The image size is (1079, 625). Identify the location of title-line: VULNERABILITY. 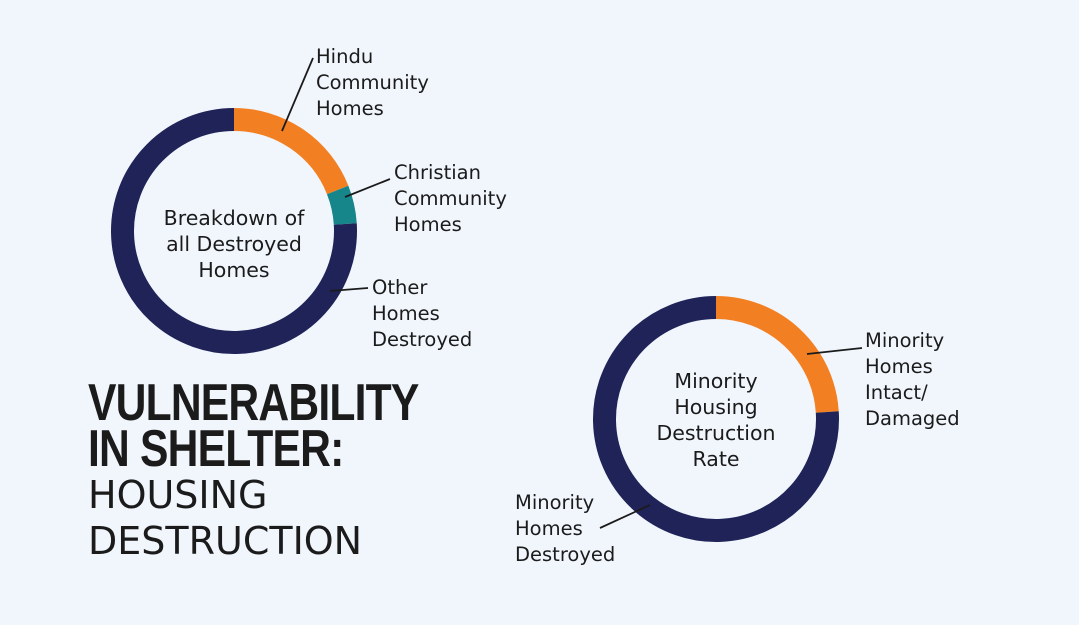
(253, 403).